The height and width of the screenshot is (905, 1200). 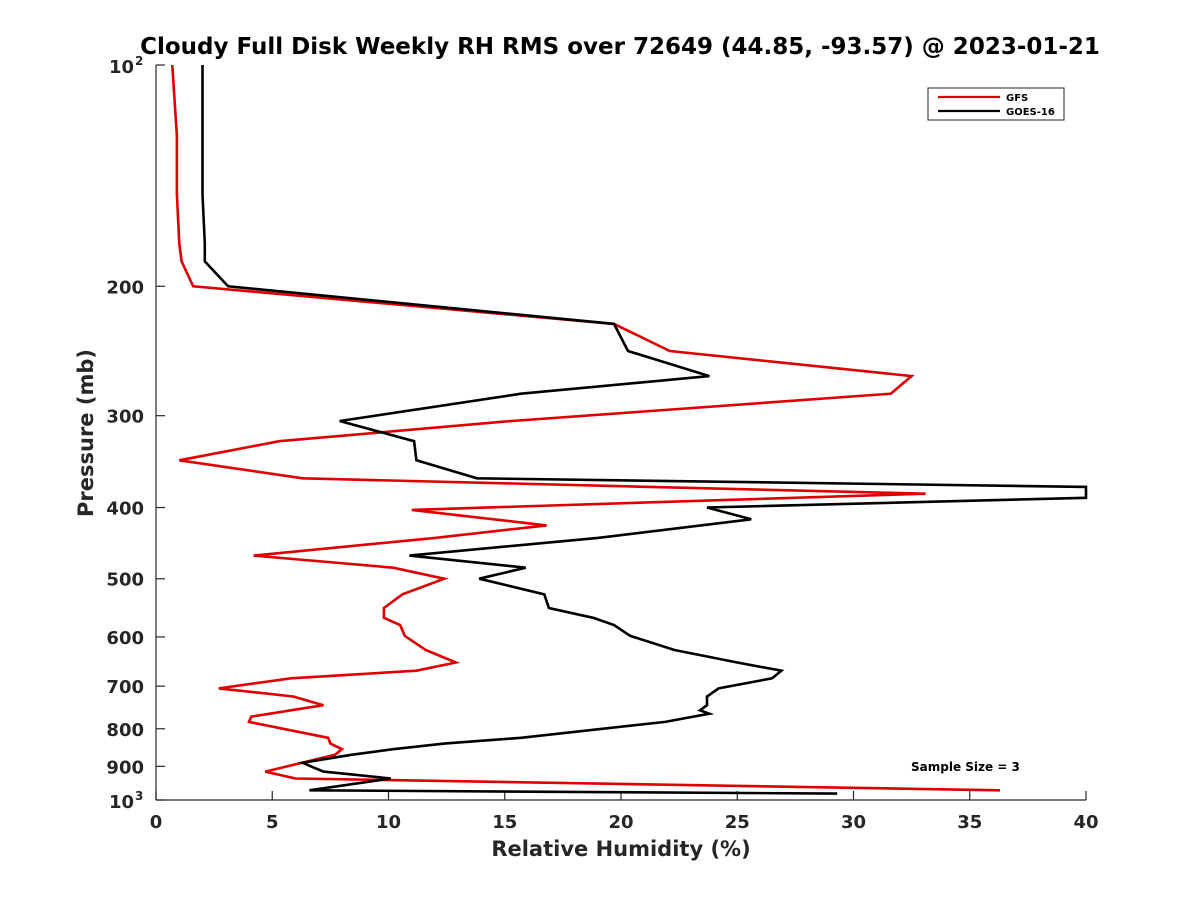 I want to click on y-tick-label: 600, so click(x=125, y=638).